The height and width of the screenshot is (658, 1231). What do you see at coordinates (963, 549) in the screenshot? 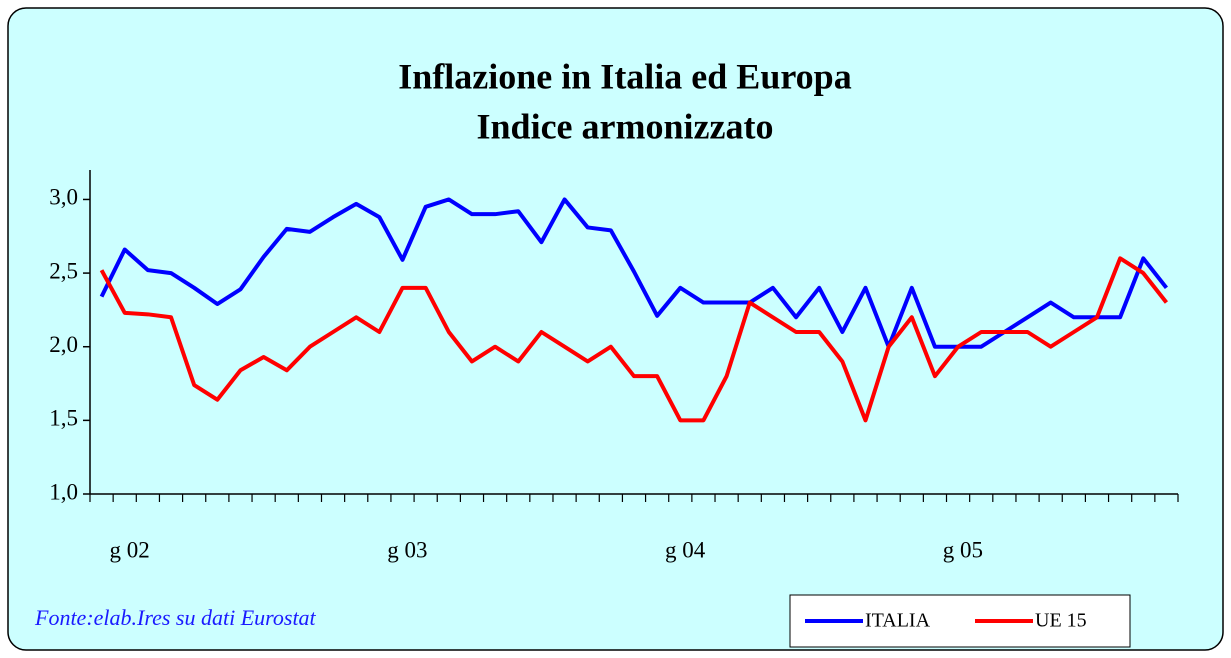
I see `x-tick-label: g 05` at bounding box center [963, 549].